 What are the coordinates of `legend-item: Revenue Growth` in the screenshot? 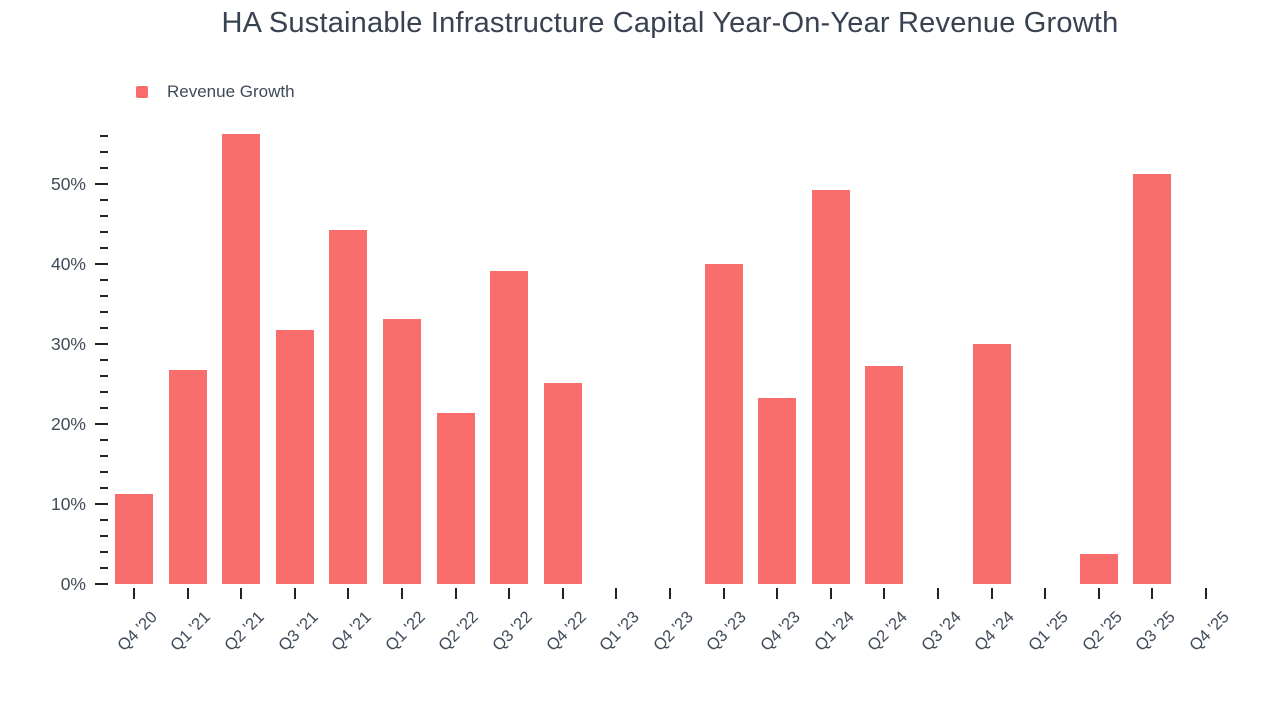 It's located at (215, 92).